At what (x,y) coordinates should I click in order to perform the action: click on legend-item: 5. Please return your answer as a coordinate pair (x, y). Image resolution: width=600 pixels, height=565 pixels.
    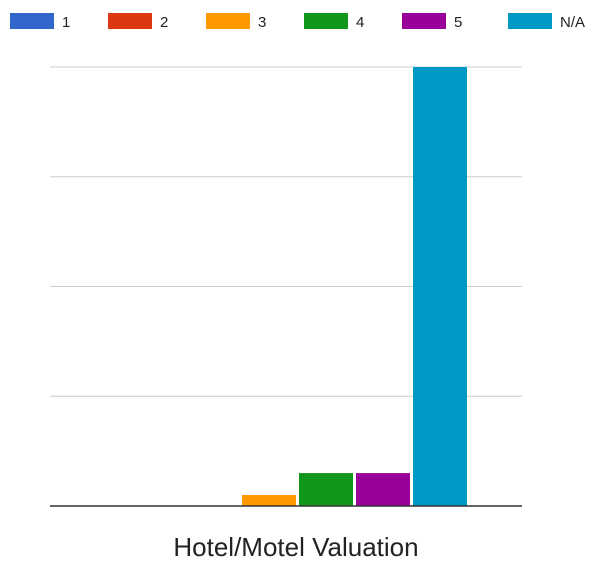
    Looking at the image, I should click on (432, 22).